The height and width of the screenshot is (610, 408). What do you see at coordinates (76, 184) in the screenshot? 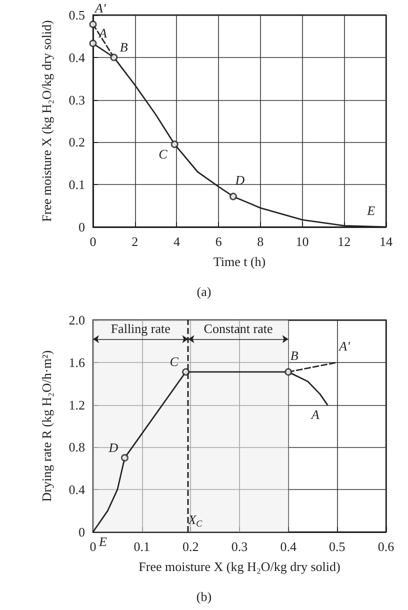
I see `y-tick-label: 0.1` at bounding box center [76, 184].